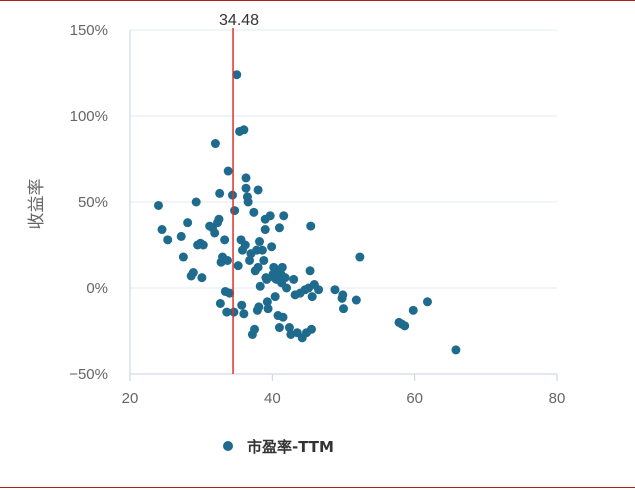 The width and height of the screenshot is (635, 490). What do you see at coordinates (317, 0) in the screenshot?
I see `top-border-rule` at bounding box center [317, 0].